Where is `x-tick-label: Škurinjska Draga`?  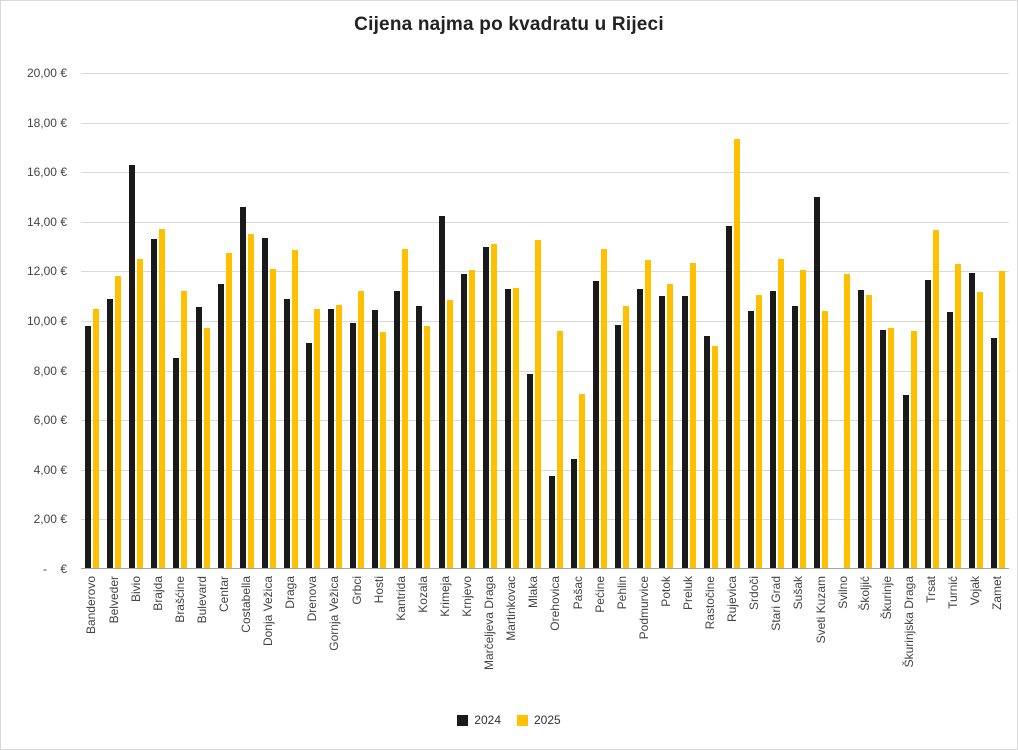
x-tick-label: Škurinjska Draga is located at coordinates (908, 622).